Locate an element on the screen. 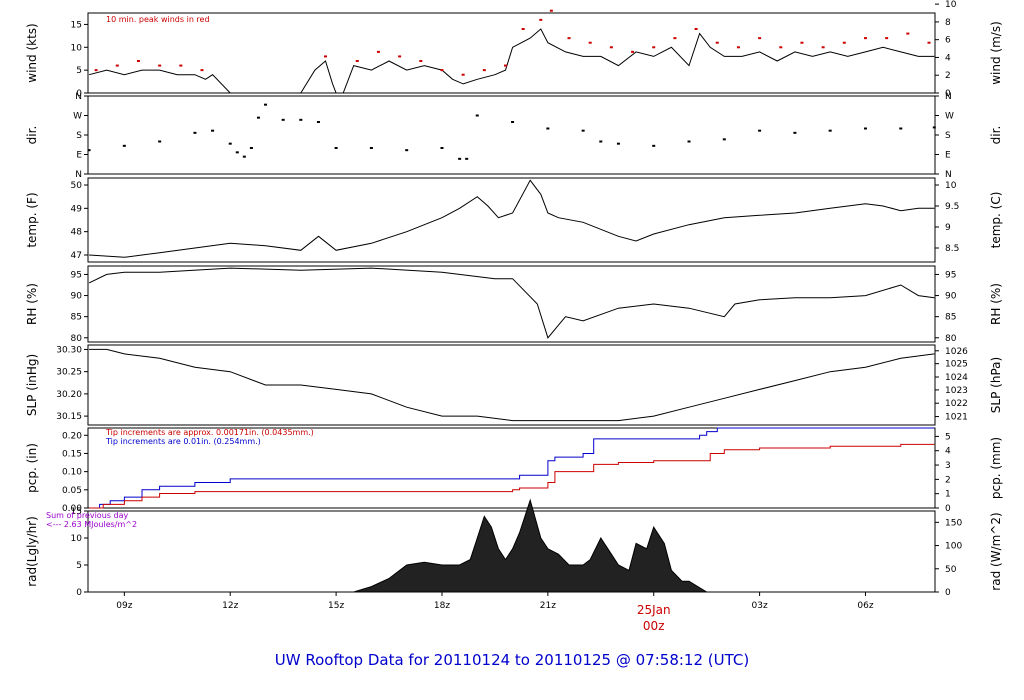 The height and width of the screenshot is (700, 1024). left-tick-label: 30.20 is located at coordinates (69, 395).